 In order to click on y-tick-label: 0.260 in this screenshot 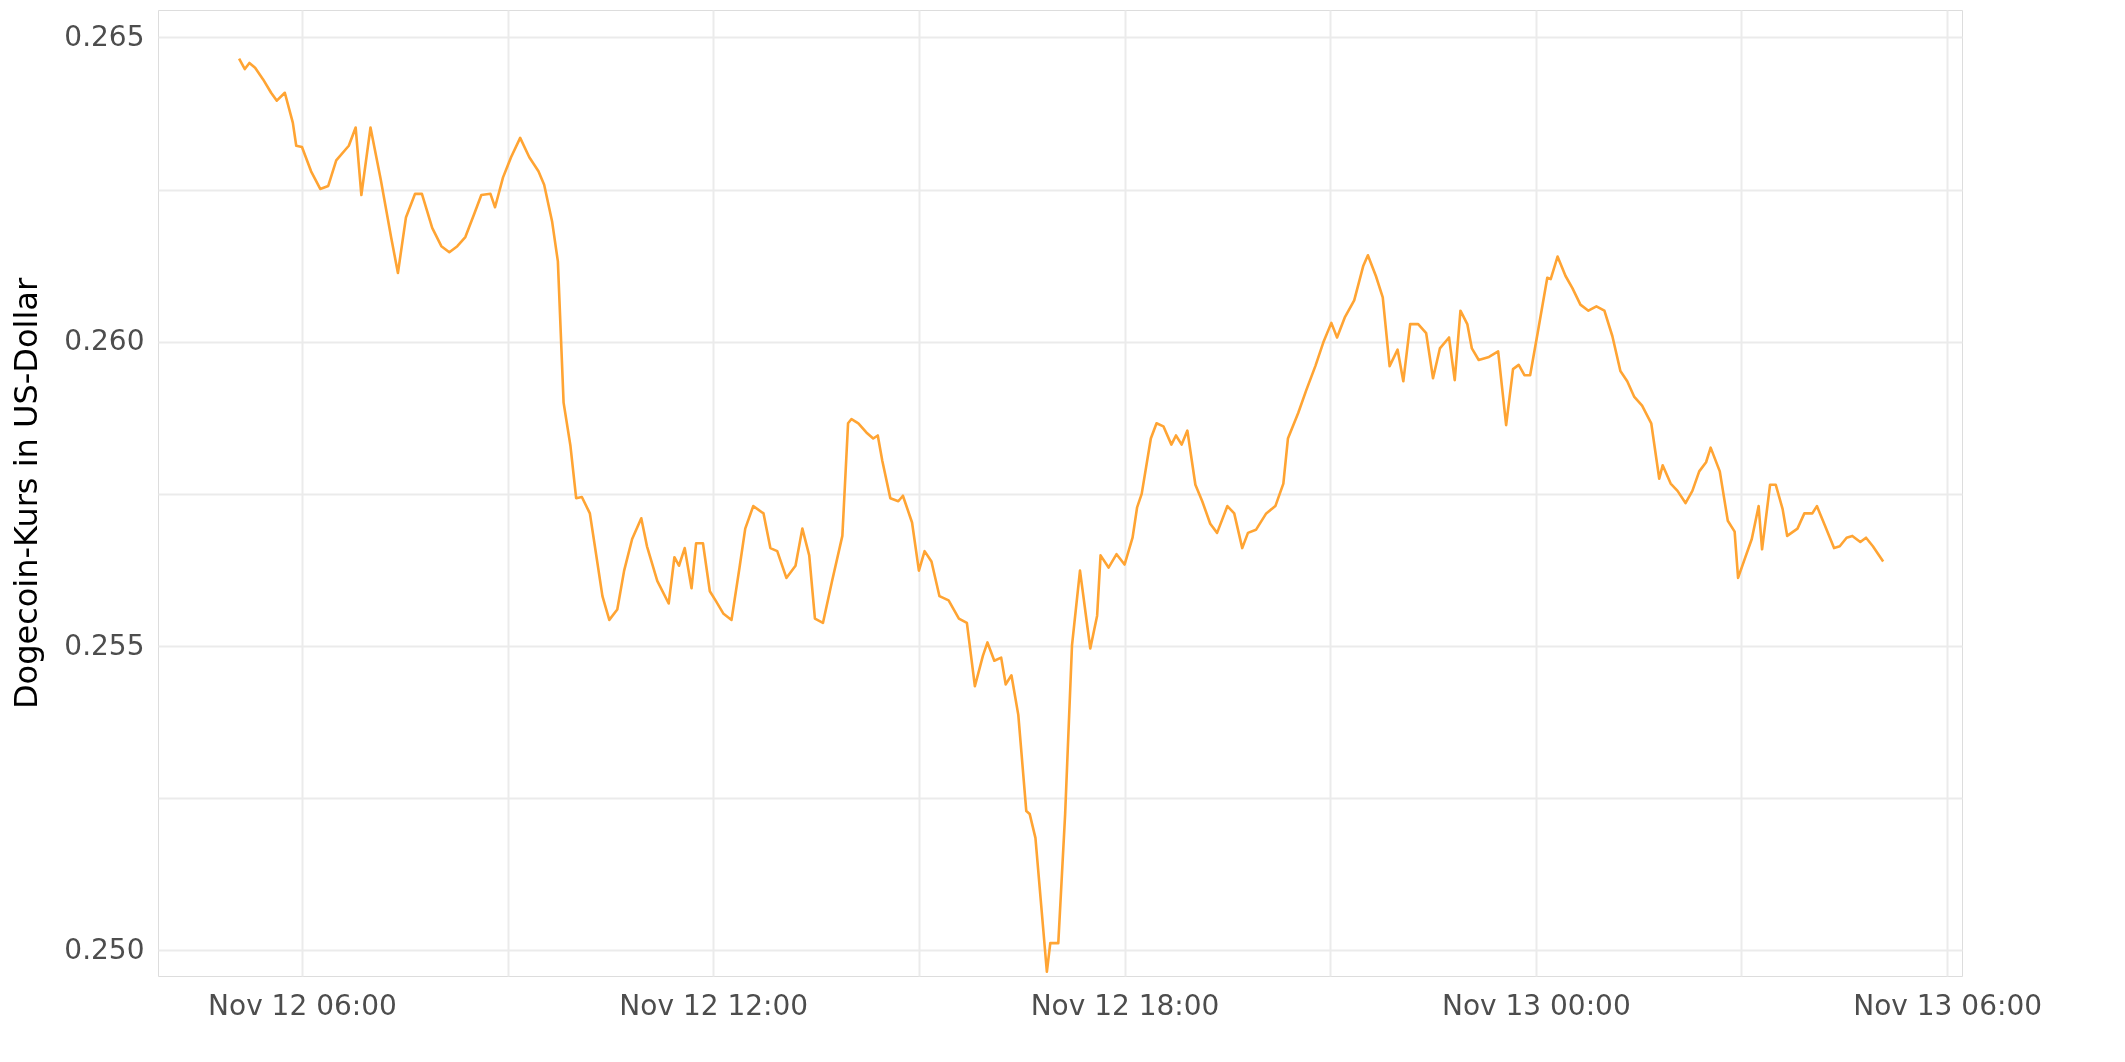, I will do `click(104, 341)`.